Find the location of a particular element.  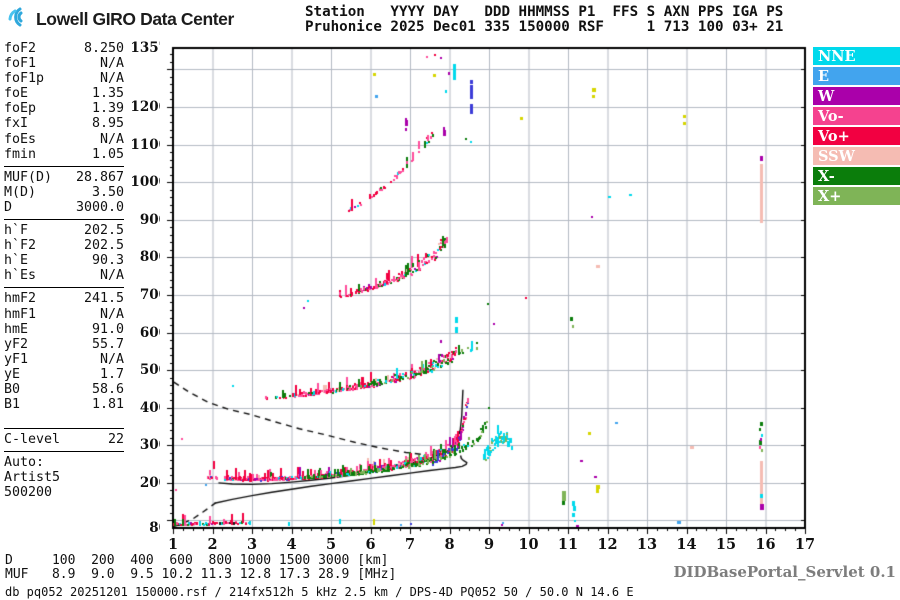

parameter-row-b0: B0 58.6 is located at coordinates (64, 389).